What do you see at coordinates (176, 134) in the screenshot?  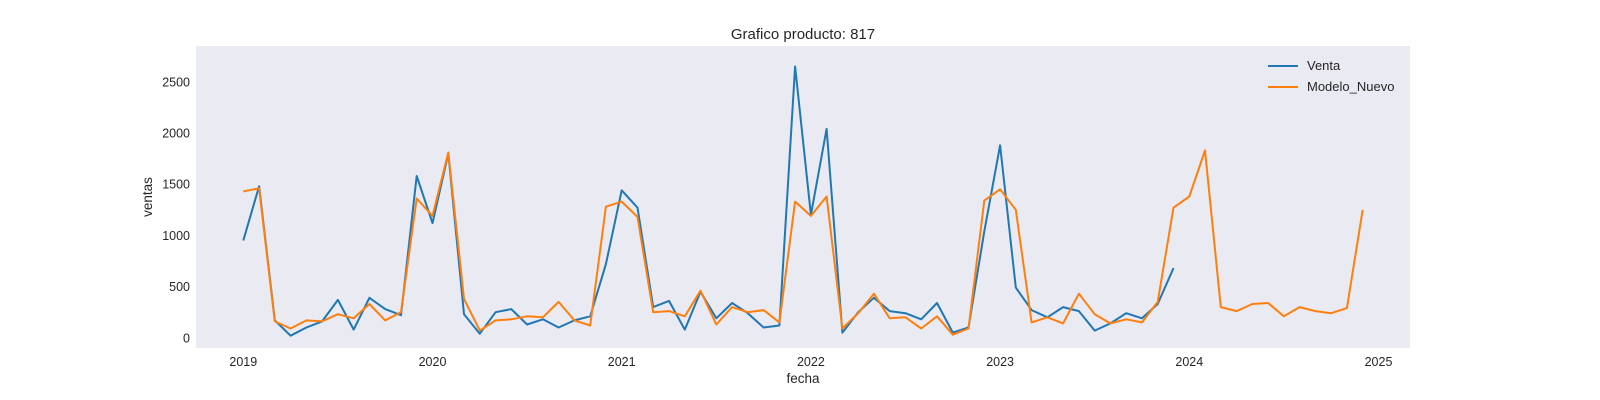 I see `y-tick-label: 2000` at bounding box center [176, 134].